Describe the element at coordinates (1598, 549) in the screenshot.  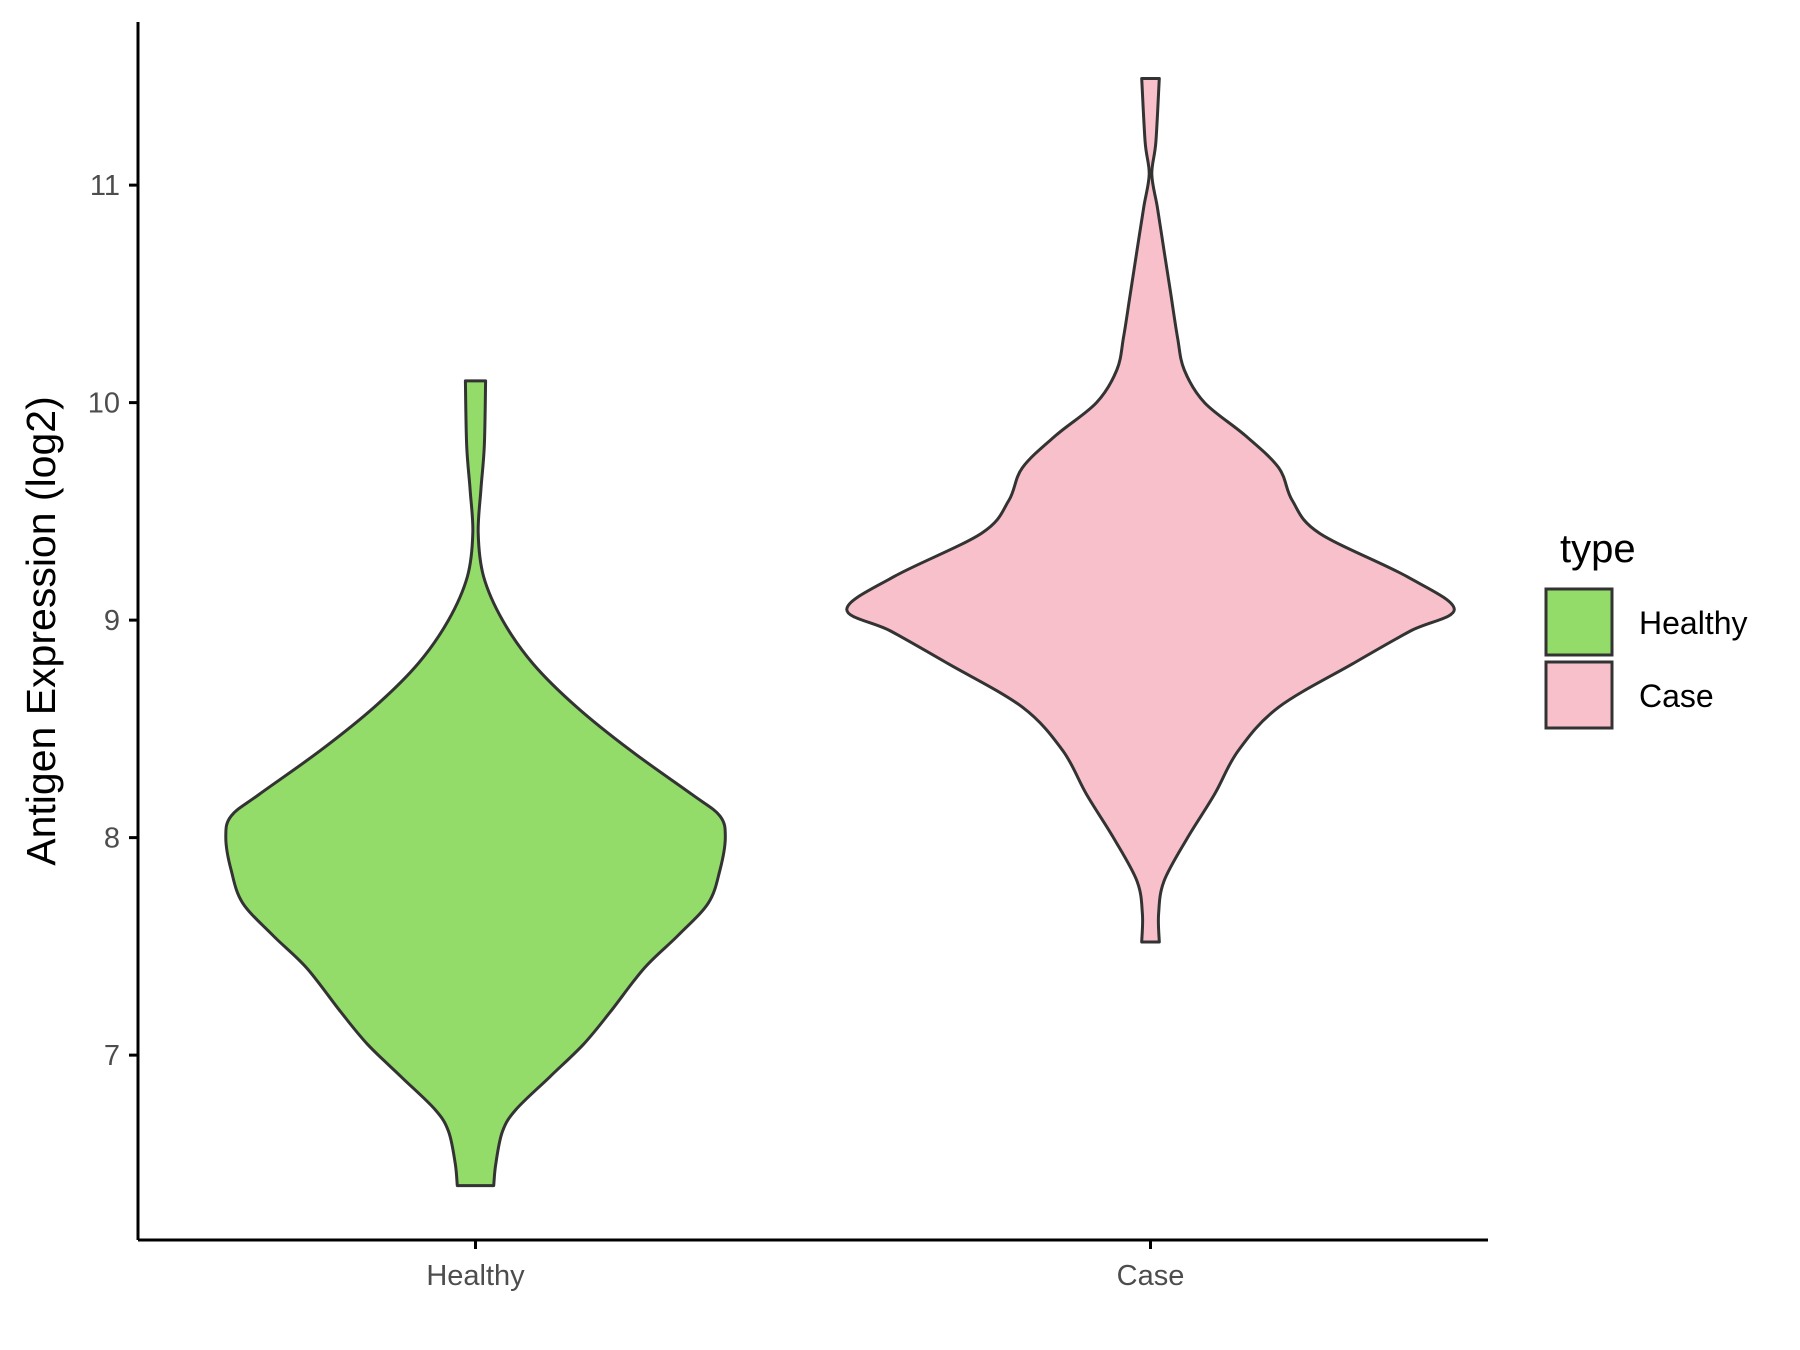
I see `legend-title: type` at that location.